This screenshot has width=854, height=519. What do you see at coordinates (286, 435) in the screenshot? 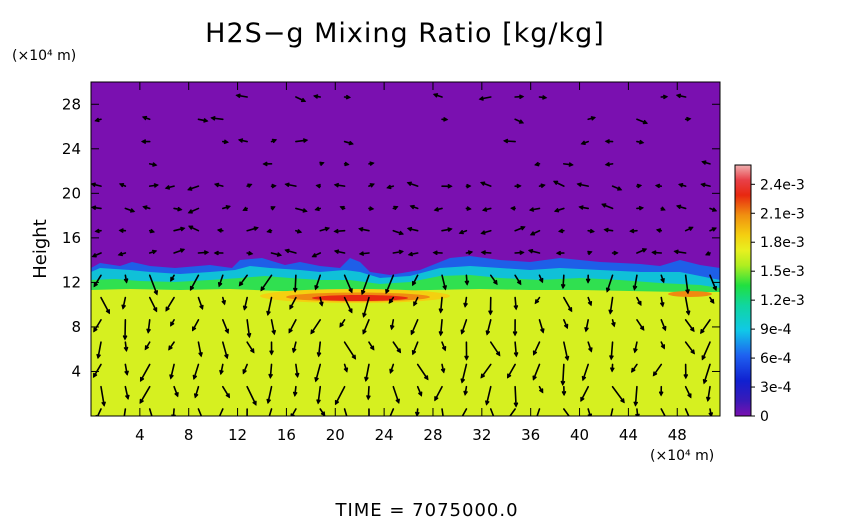
I see `x-tick-label: 16` at bounding box center [286, 435].